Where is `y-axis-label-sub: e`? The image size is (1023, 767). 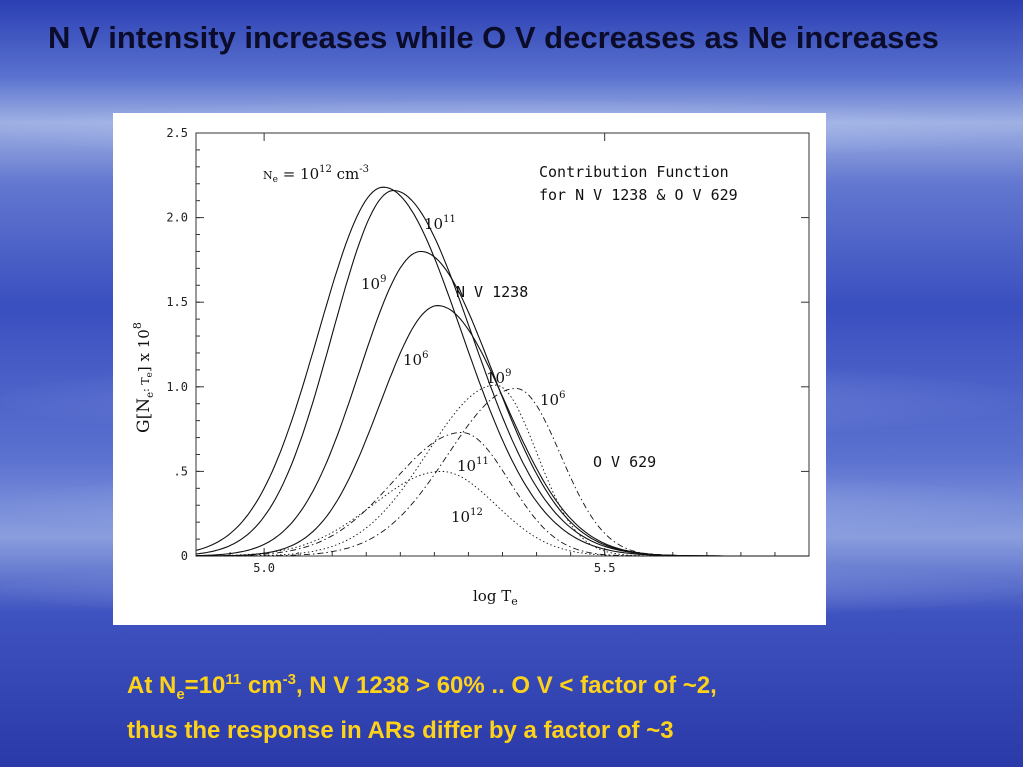 y-axis-label-sub: e is located at coordinates (150, 395).